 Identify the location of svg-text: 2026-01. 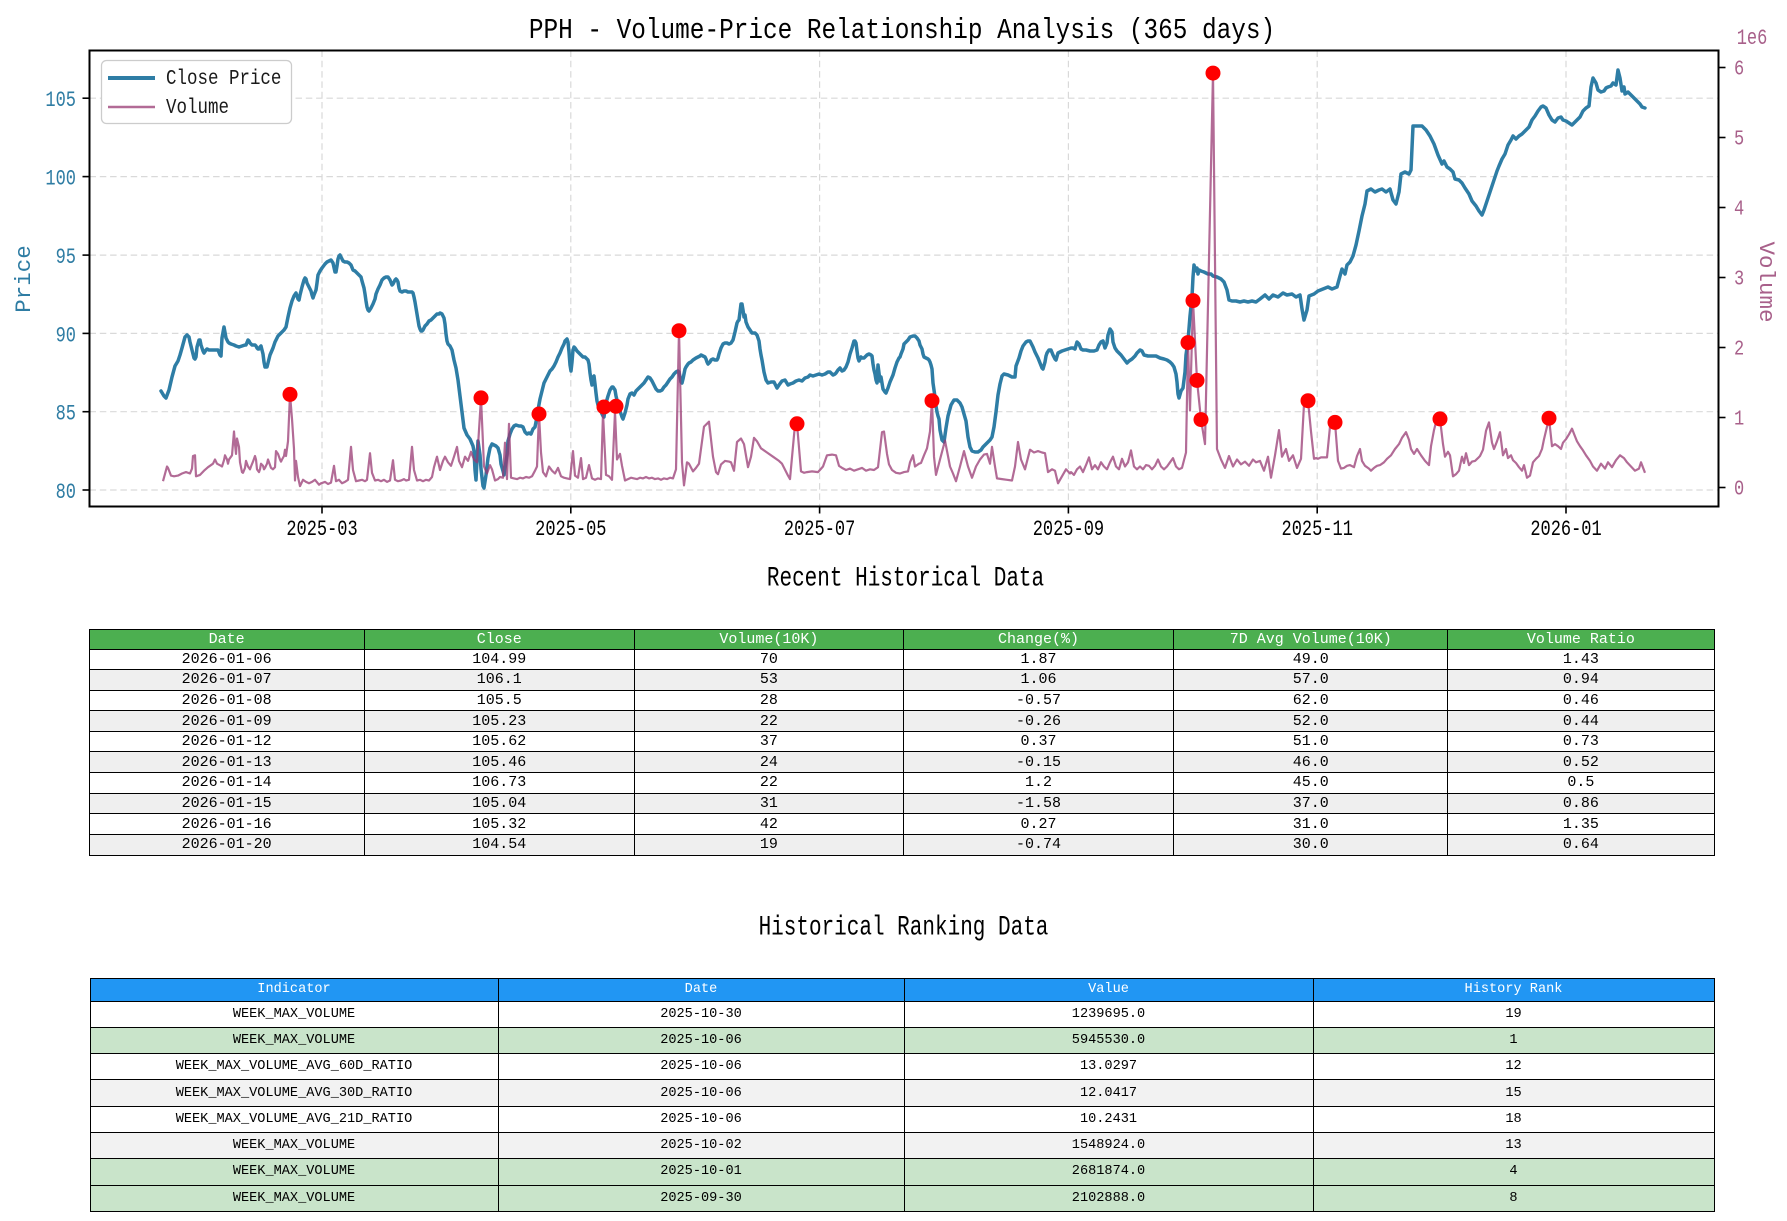
(1565, 529).